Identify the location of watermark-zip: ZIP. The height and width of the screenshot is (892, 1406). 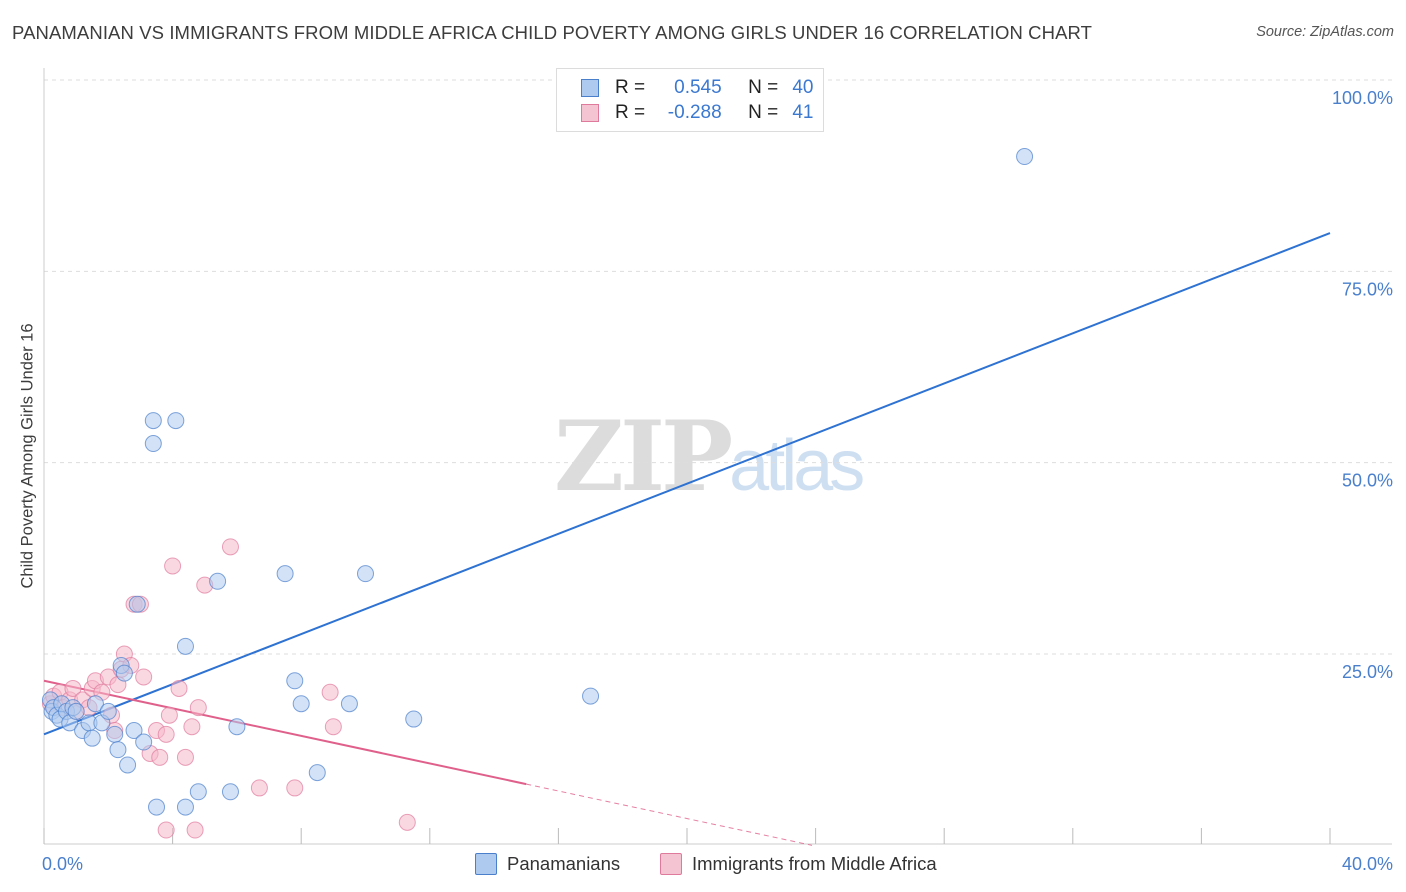
(643, 456).